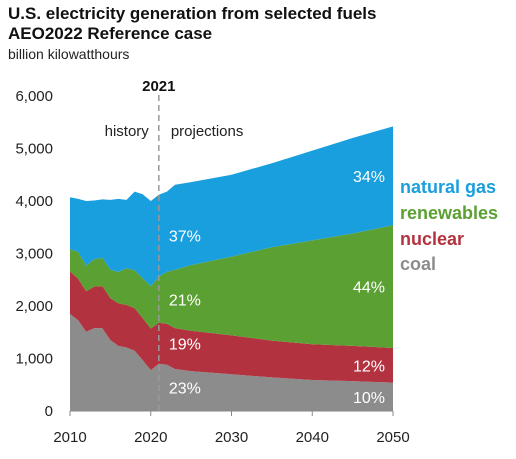 The width and height of the screenshot is (516, 459). I want to click on y-axis-unit-label: billion kilowatthours, so click(69, 54).